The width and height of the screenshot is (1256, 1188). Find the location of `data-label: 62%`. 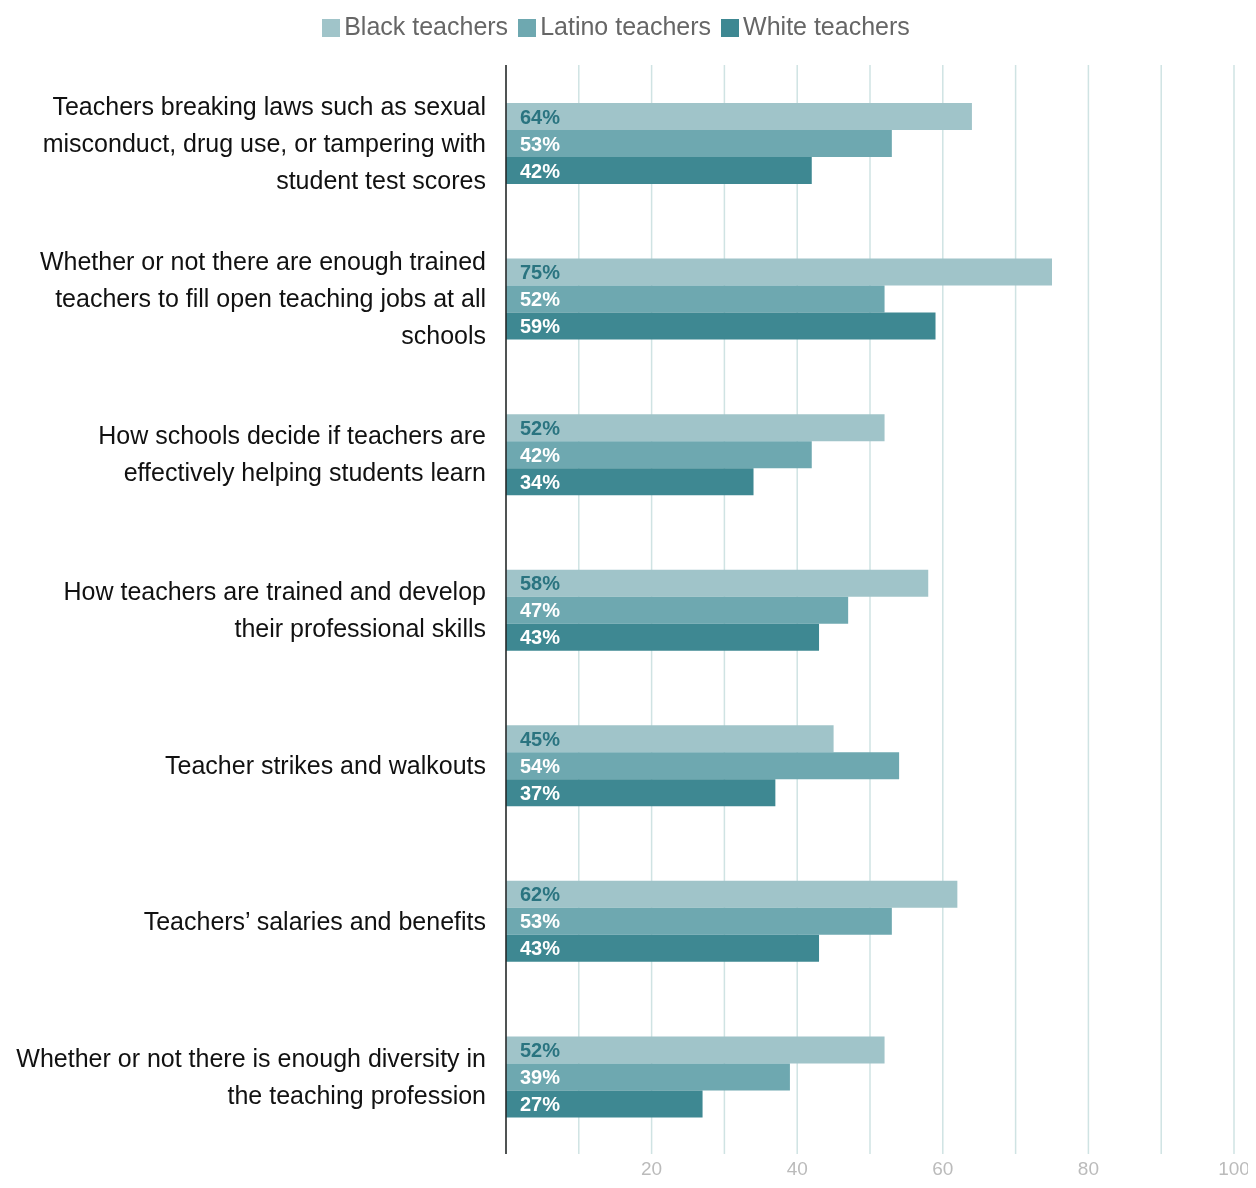

data-label: 62% is located at coordinates (540, 894).